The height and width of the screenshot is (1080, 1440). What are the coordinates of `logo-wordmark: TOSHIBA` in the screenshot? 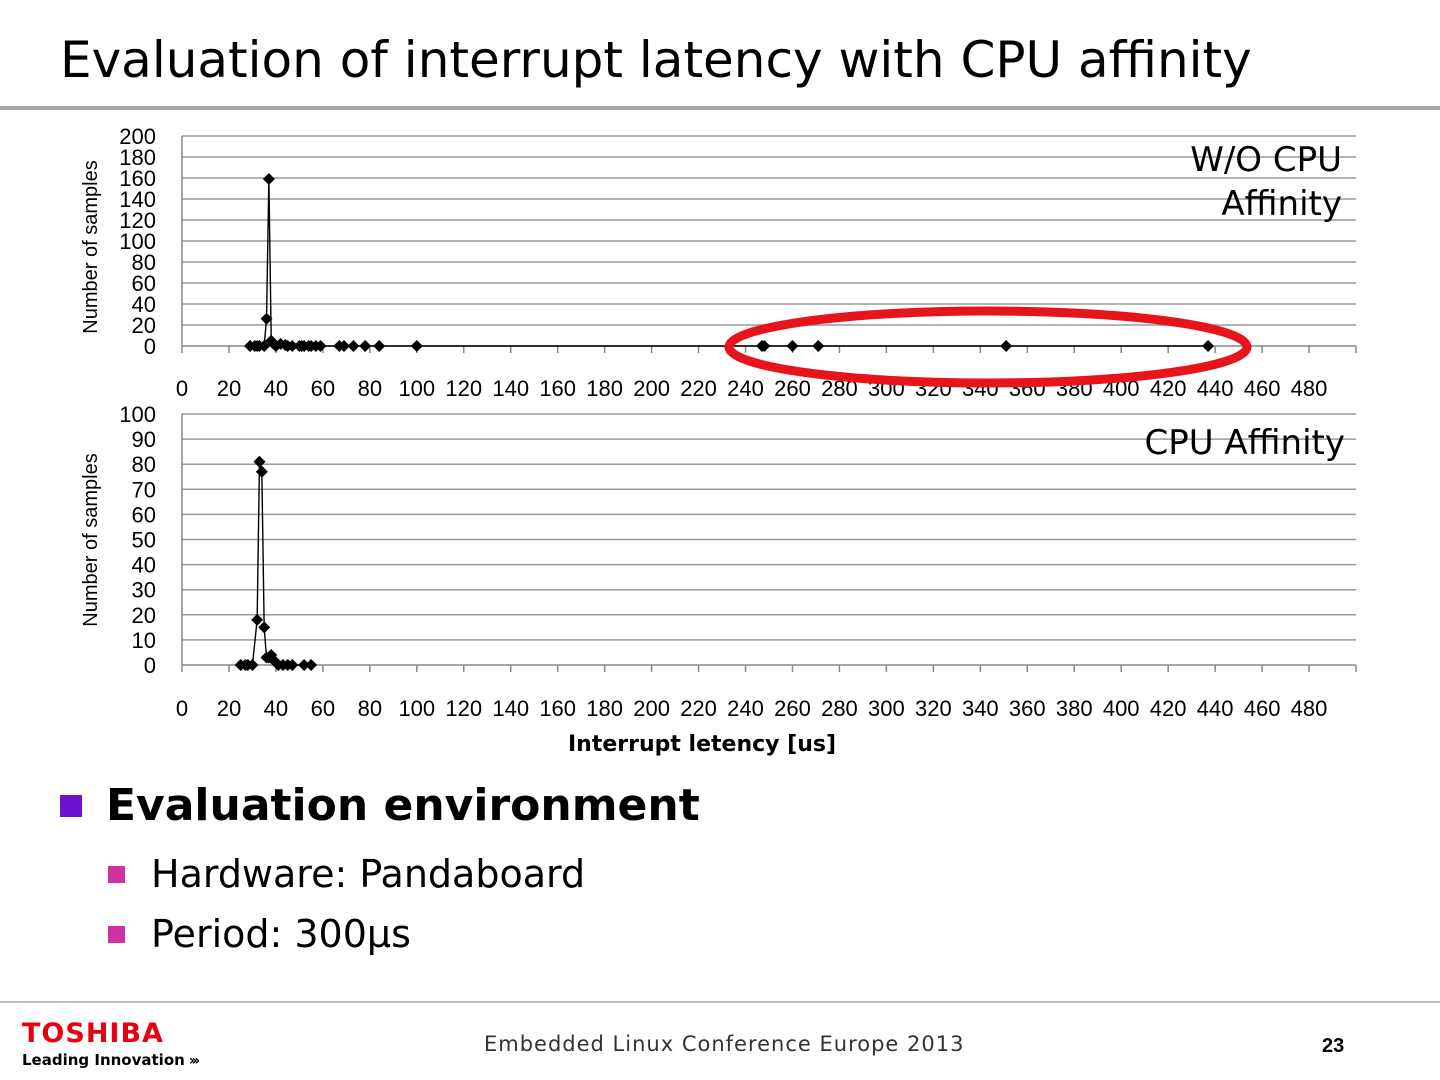 It's located at (93, 1033).